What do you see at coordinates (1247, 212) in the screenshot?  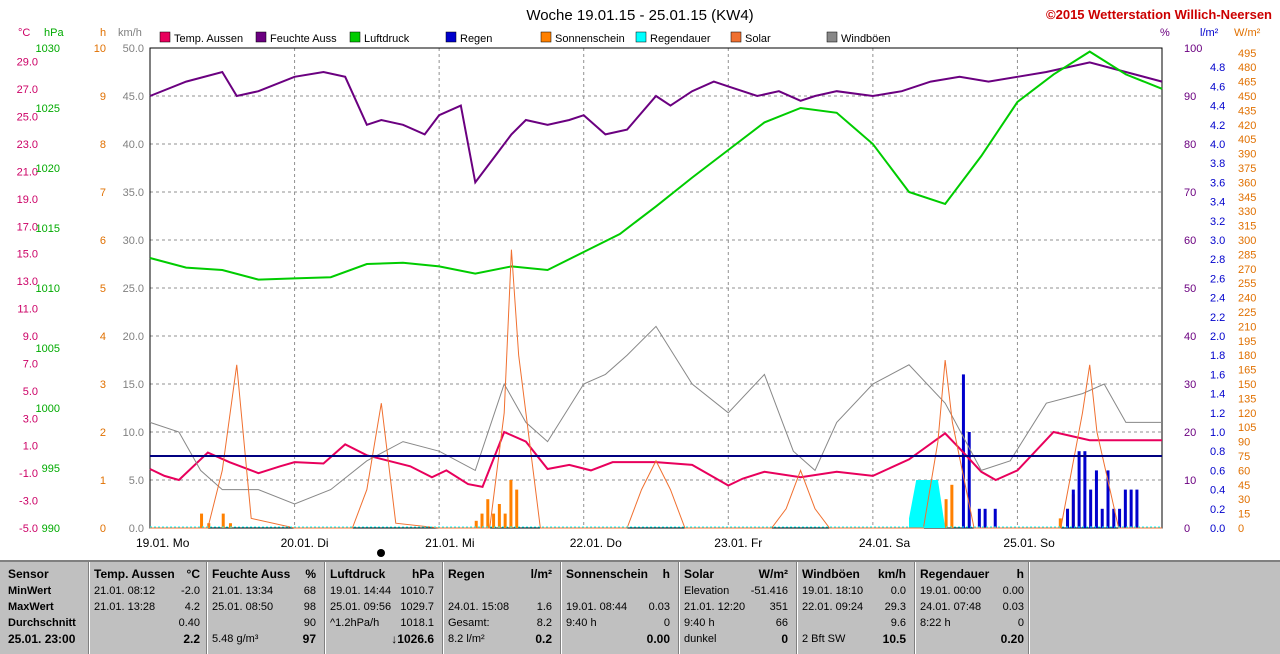 I see `axis-tick-label: 330` at bounding box center [1247, 212].